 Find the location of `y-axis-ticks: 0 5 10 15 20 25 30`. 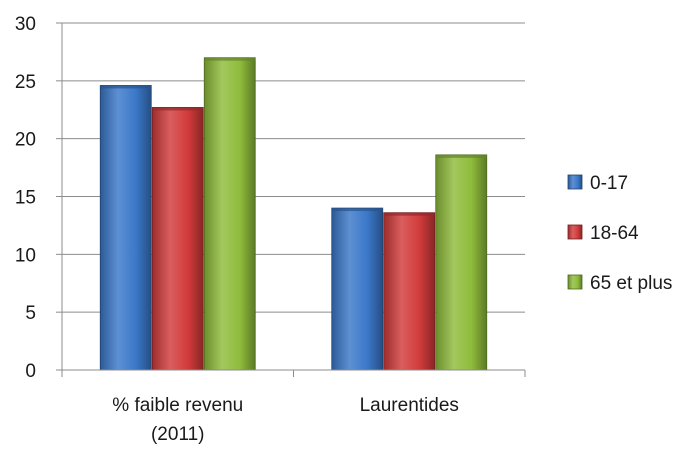

y-axis-ticks: 0 5 10 15 20 25 30 is located at coordinates (38, 198).